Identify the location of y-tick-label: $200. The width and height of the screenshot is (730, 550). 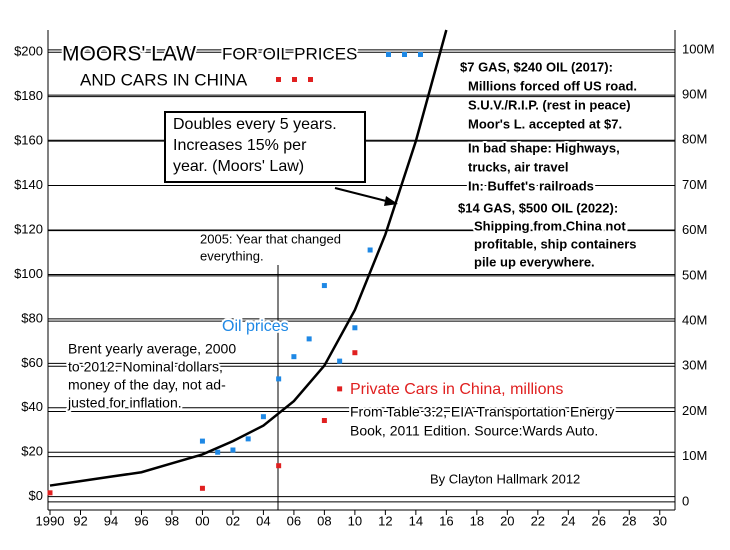
(28, 51).